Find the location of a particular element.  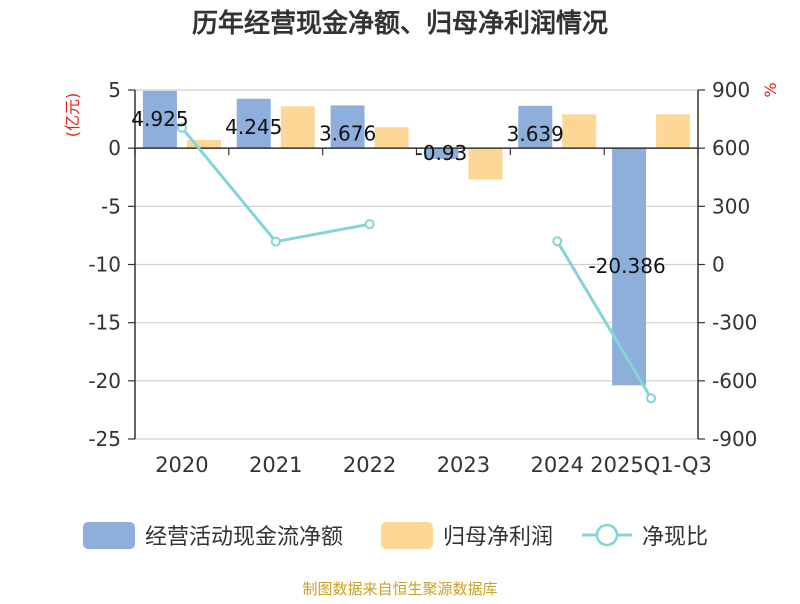

legend-swatch-cashflow is located at coordinates (109, 535).